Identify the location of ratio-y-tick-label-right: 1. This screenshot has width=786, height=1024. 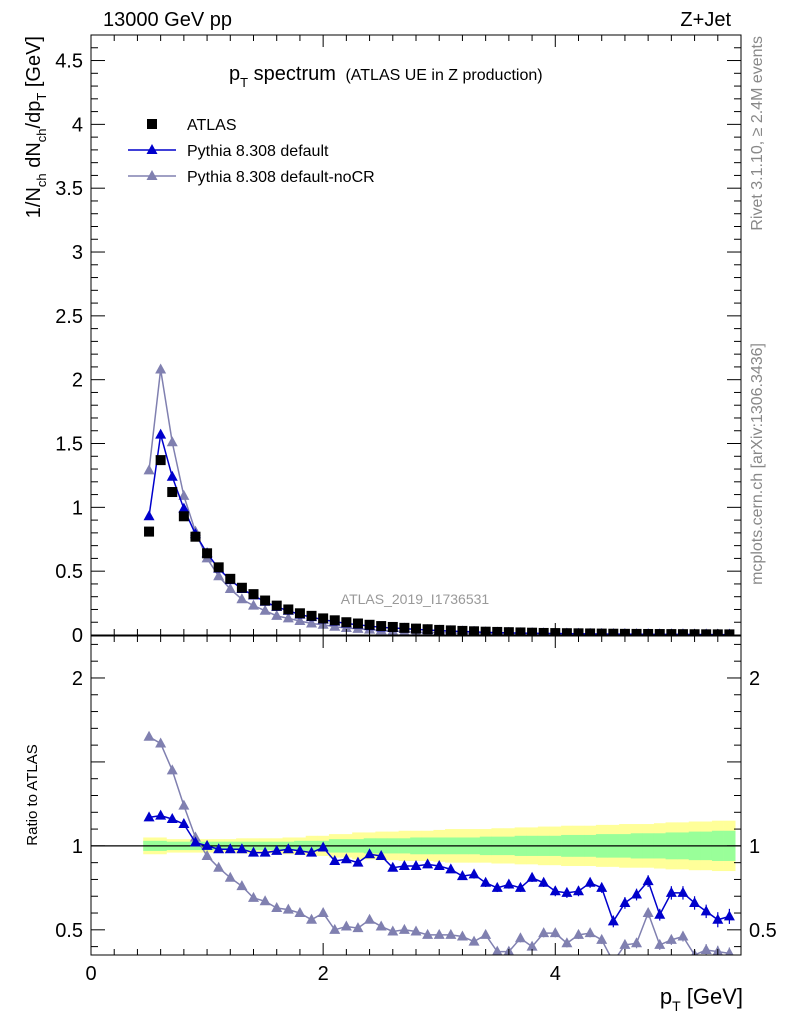
(754, 847).